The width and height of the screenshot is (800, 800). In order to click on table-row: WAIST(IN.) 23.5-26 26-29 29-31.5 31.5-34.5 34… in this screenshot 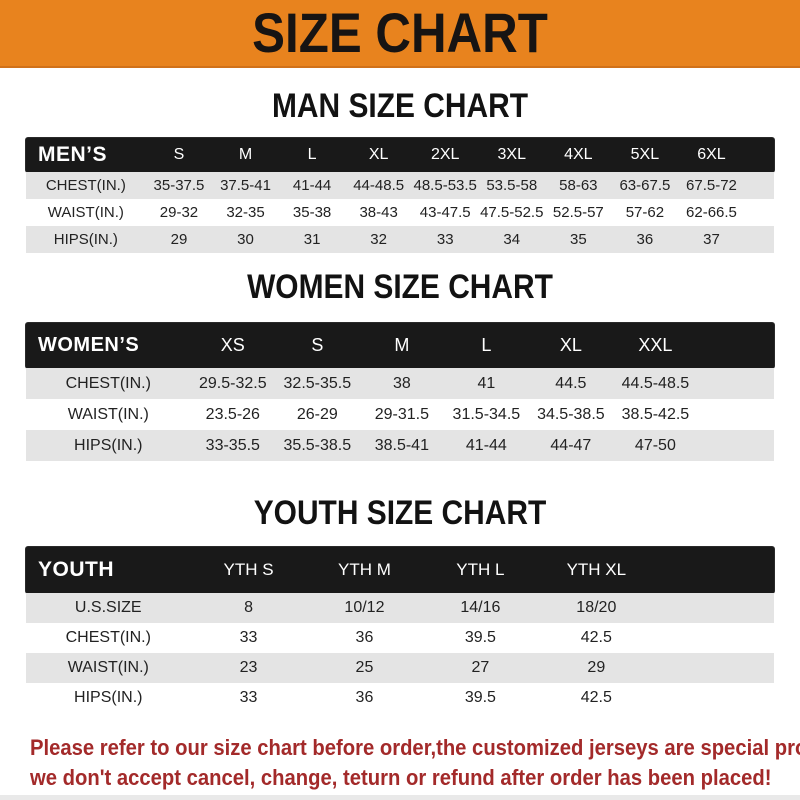, I will do `click(400, 414)`.